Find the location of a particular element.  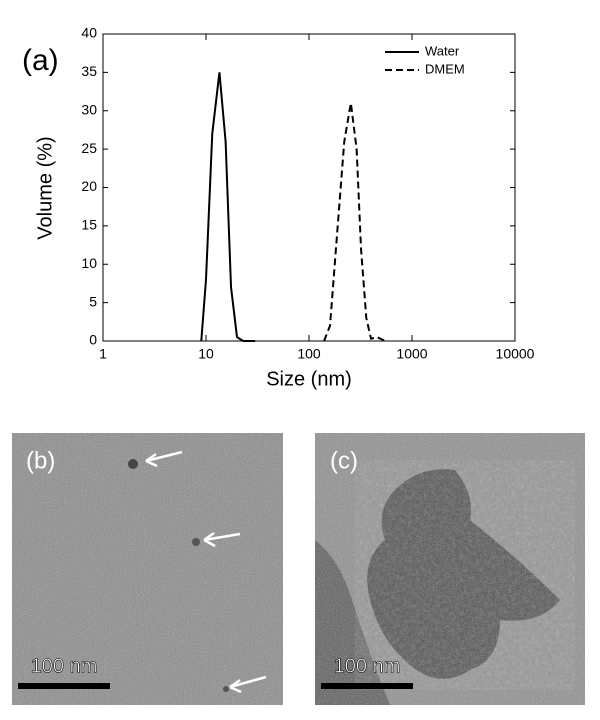

y-tick-label: 40 is located at coordinates (89, 33).